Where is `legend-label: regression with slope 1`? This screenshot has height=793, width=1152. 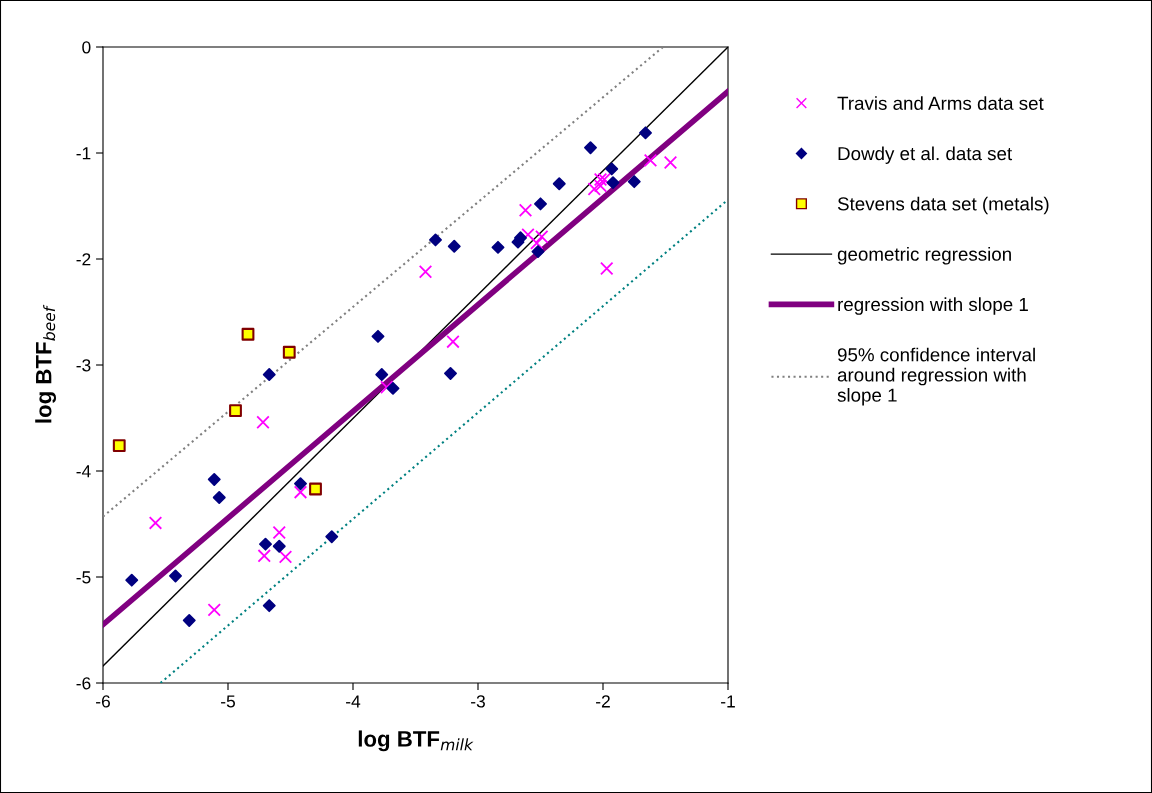 legend-label: regression with slope 1 is located at coordinates (933, 306).